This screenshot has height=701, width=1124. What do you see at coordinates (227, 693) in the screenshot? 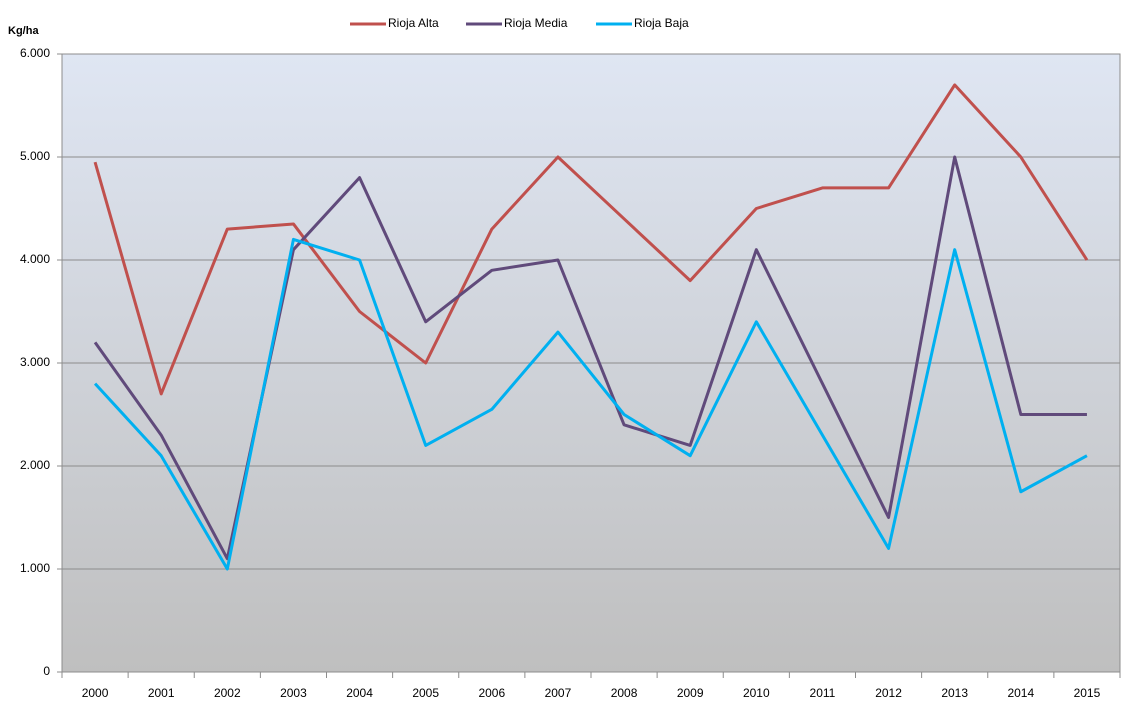
I see `x-tick-label: 2002` at bounding box center [227, 693].